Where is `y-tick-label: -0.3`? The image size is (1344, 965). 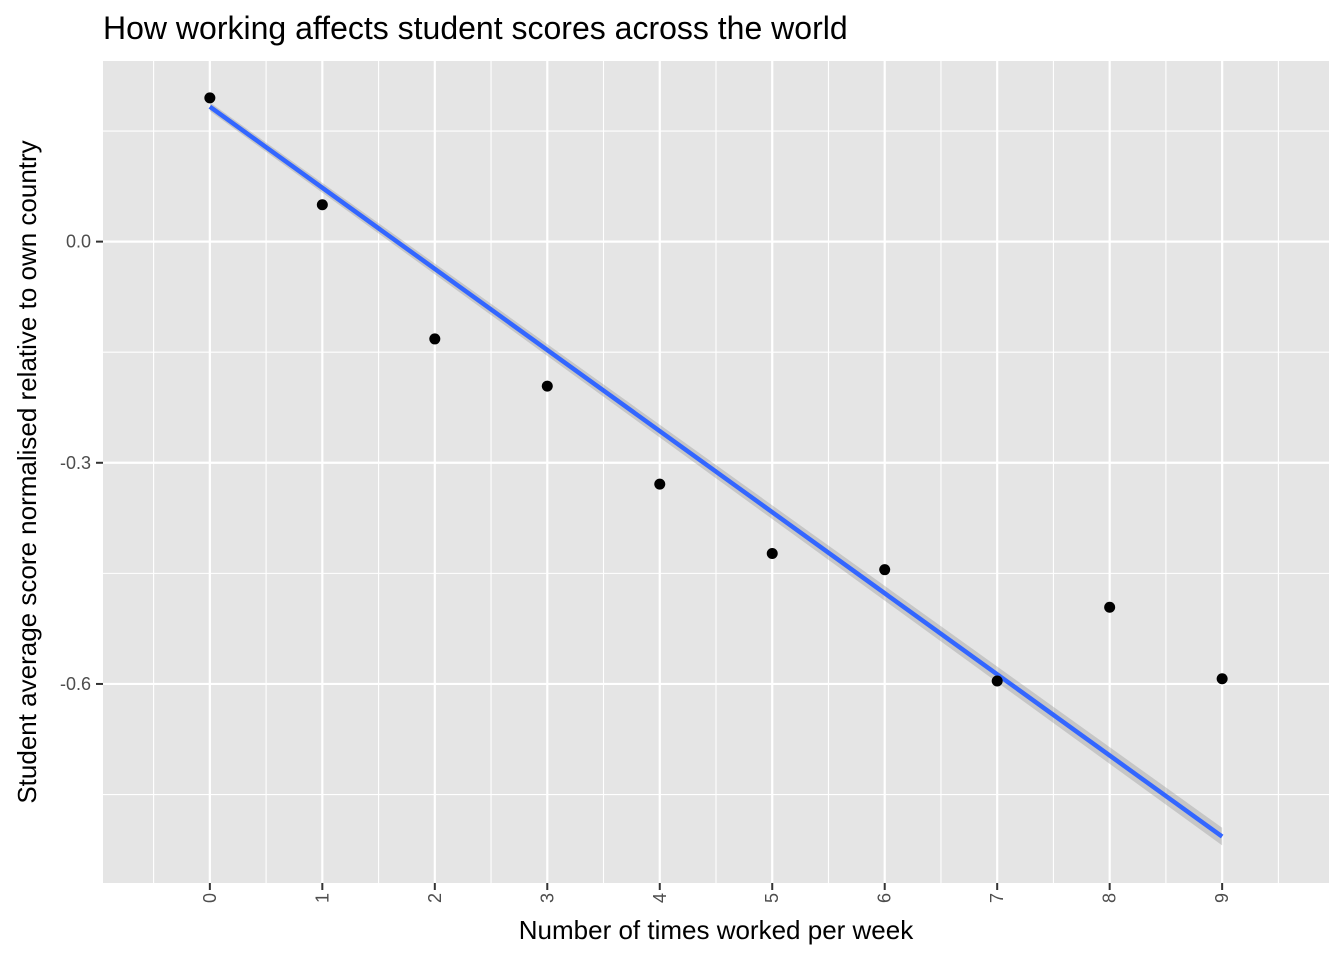 y-tick-label: -0.3 is located at coordinates (75, 463).